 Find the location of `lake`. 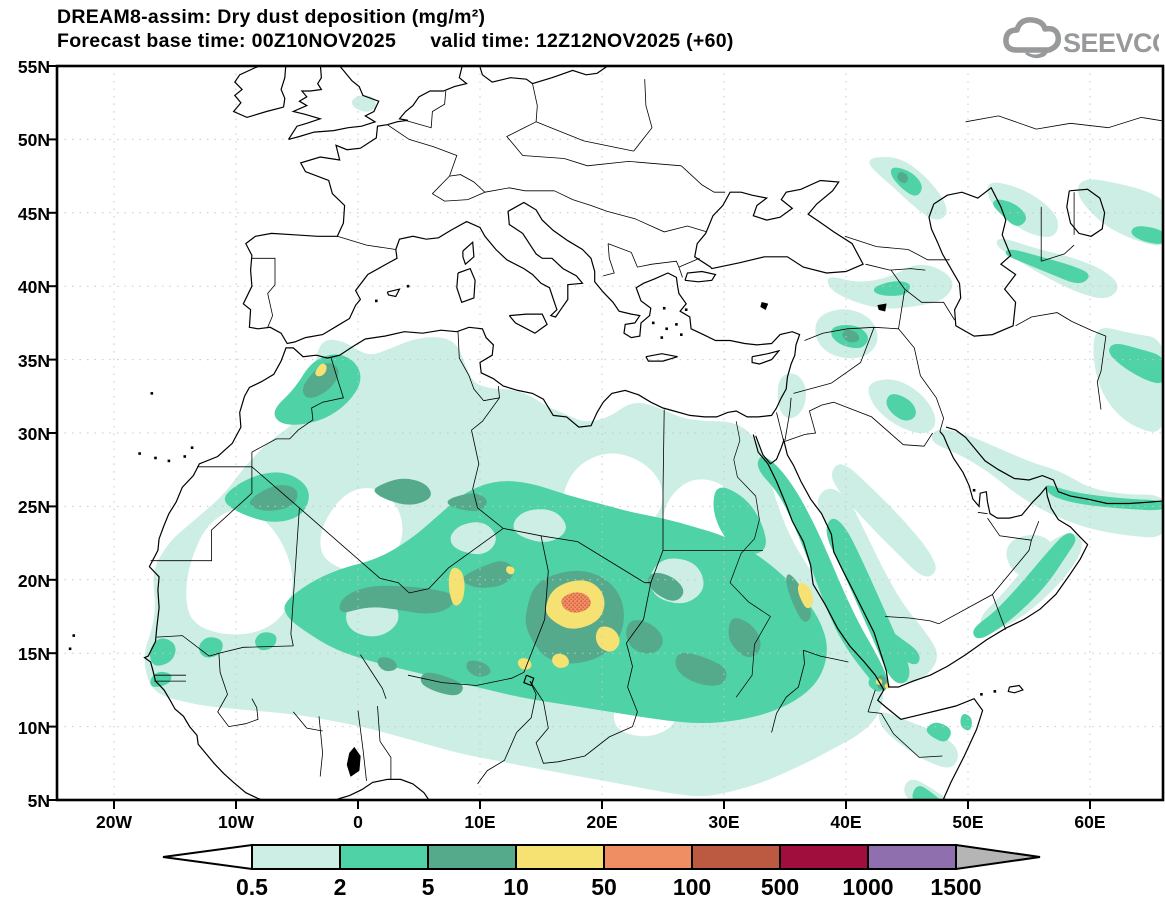

lake is located at coordinates (764, 306).